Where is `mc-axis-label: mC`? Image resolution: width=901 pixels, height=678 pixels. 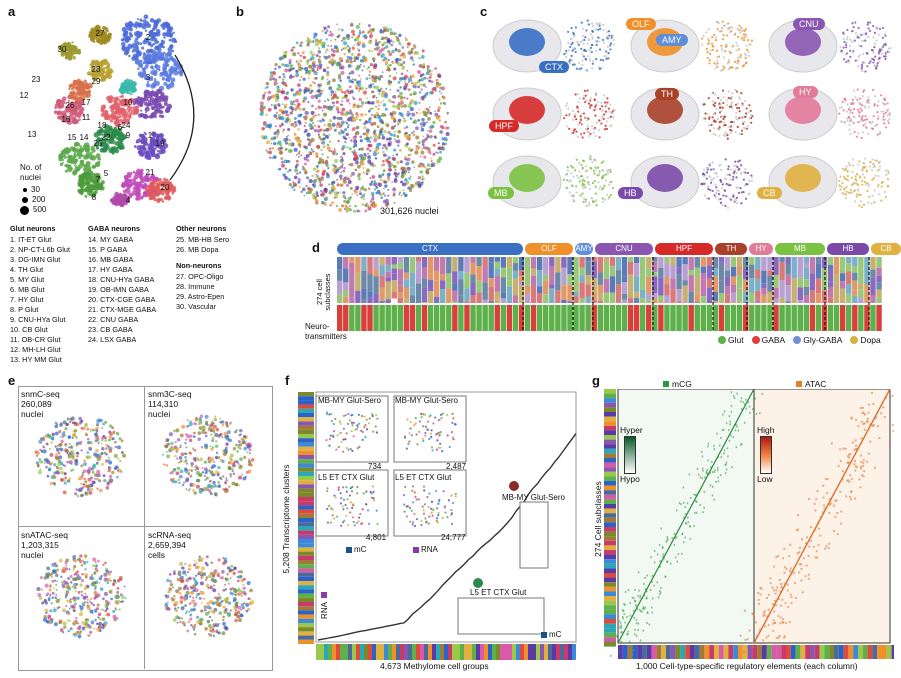 mc-axis-label: mC is located at coordinates (555, 634).